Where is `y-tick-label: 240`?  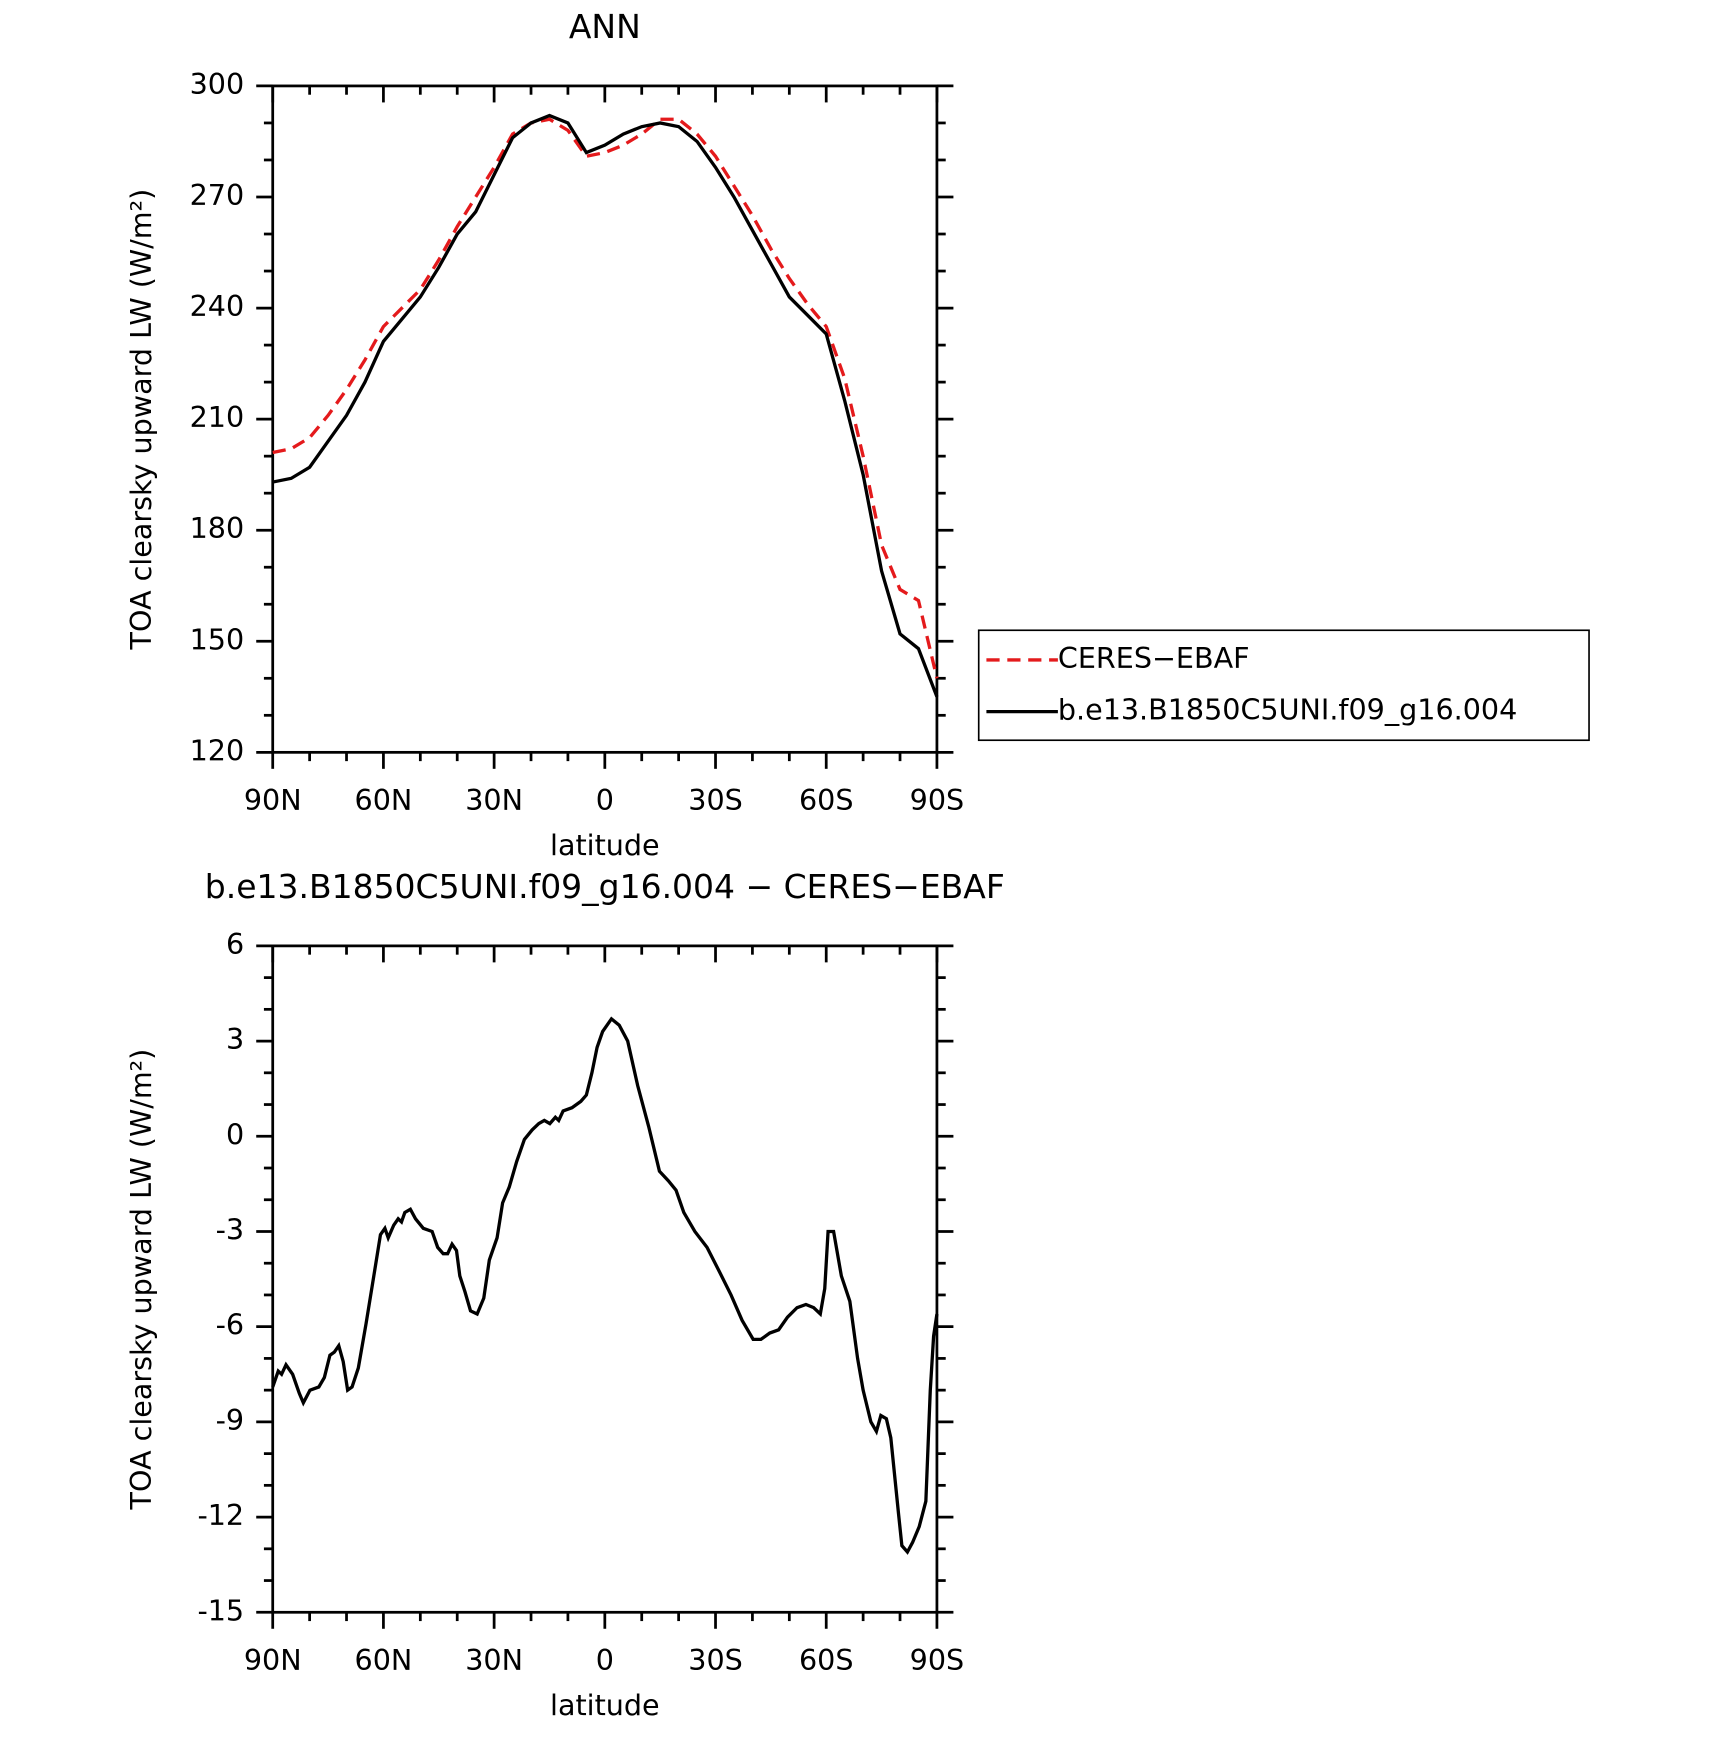 y-tick-label: 240 is located at coordinates (217, 306).